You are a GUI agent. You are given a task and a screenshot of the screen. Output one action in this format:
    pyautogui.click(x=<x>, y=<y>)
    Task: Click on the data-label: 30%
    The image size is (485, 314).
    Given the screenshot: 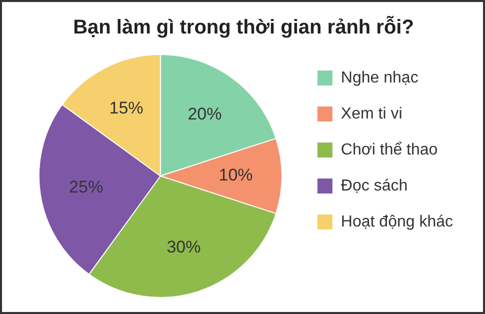 What is the action you would take?
    pyautogui.click(x=183, y=246)
    